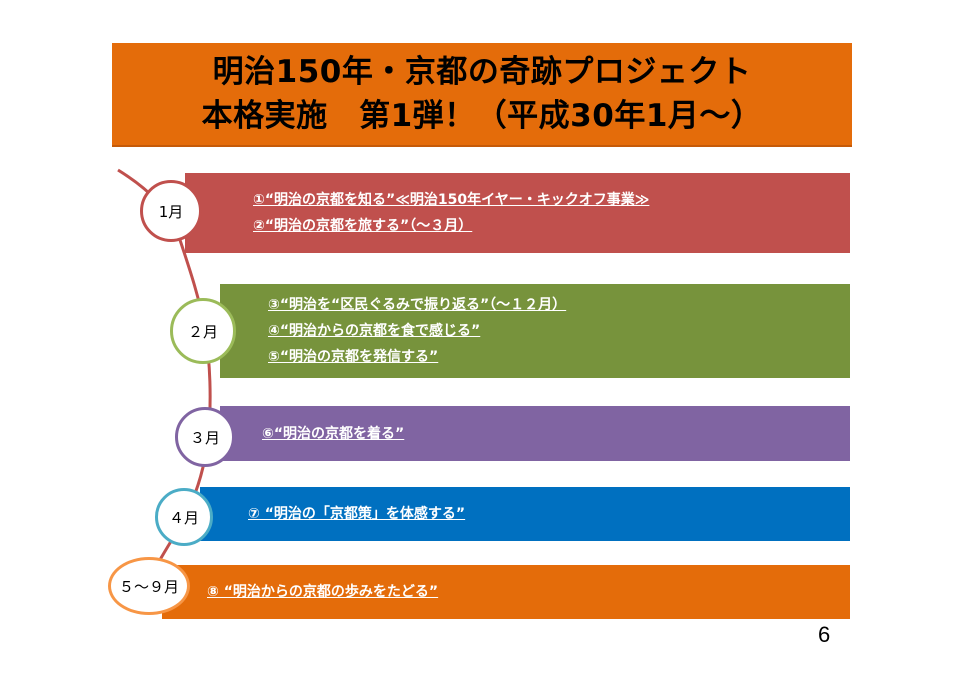 The width and height of the screenshot is (960, 678). Describe the element at coordinates (374, 331) in the screenshot. I see `project-item-4: ④“明治からの京都を食で感じる”` at that location.